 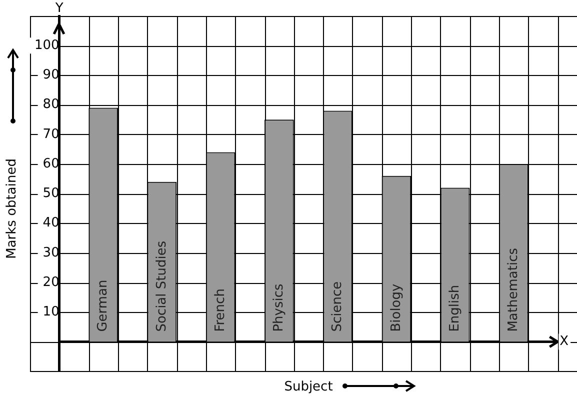 What do you see at coordinates (59, 8) in the screenshot?
I see `text: Y` at bounding box center [59, 8].